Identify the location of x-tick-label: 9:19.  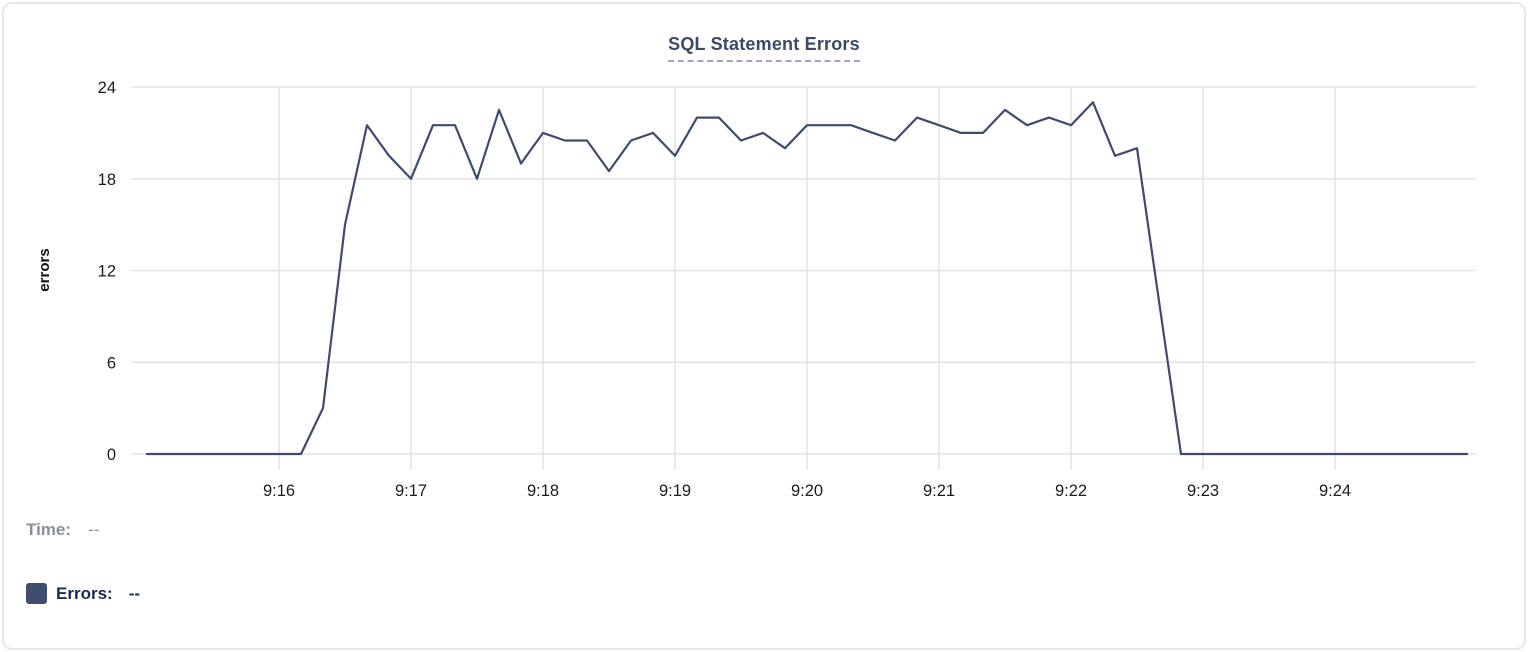
(675, 491).